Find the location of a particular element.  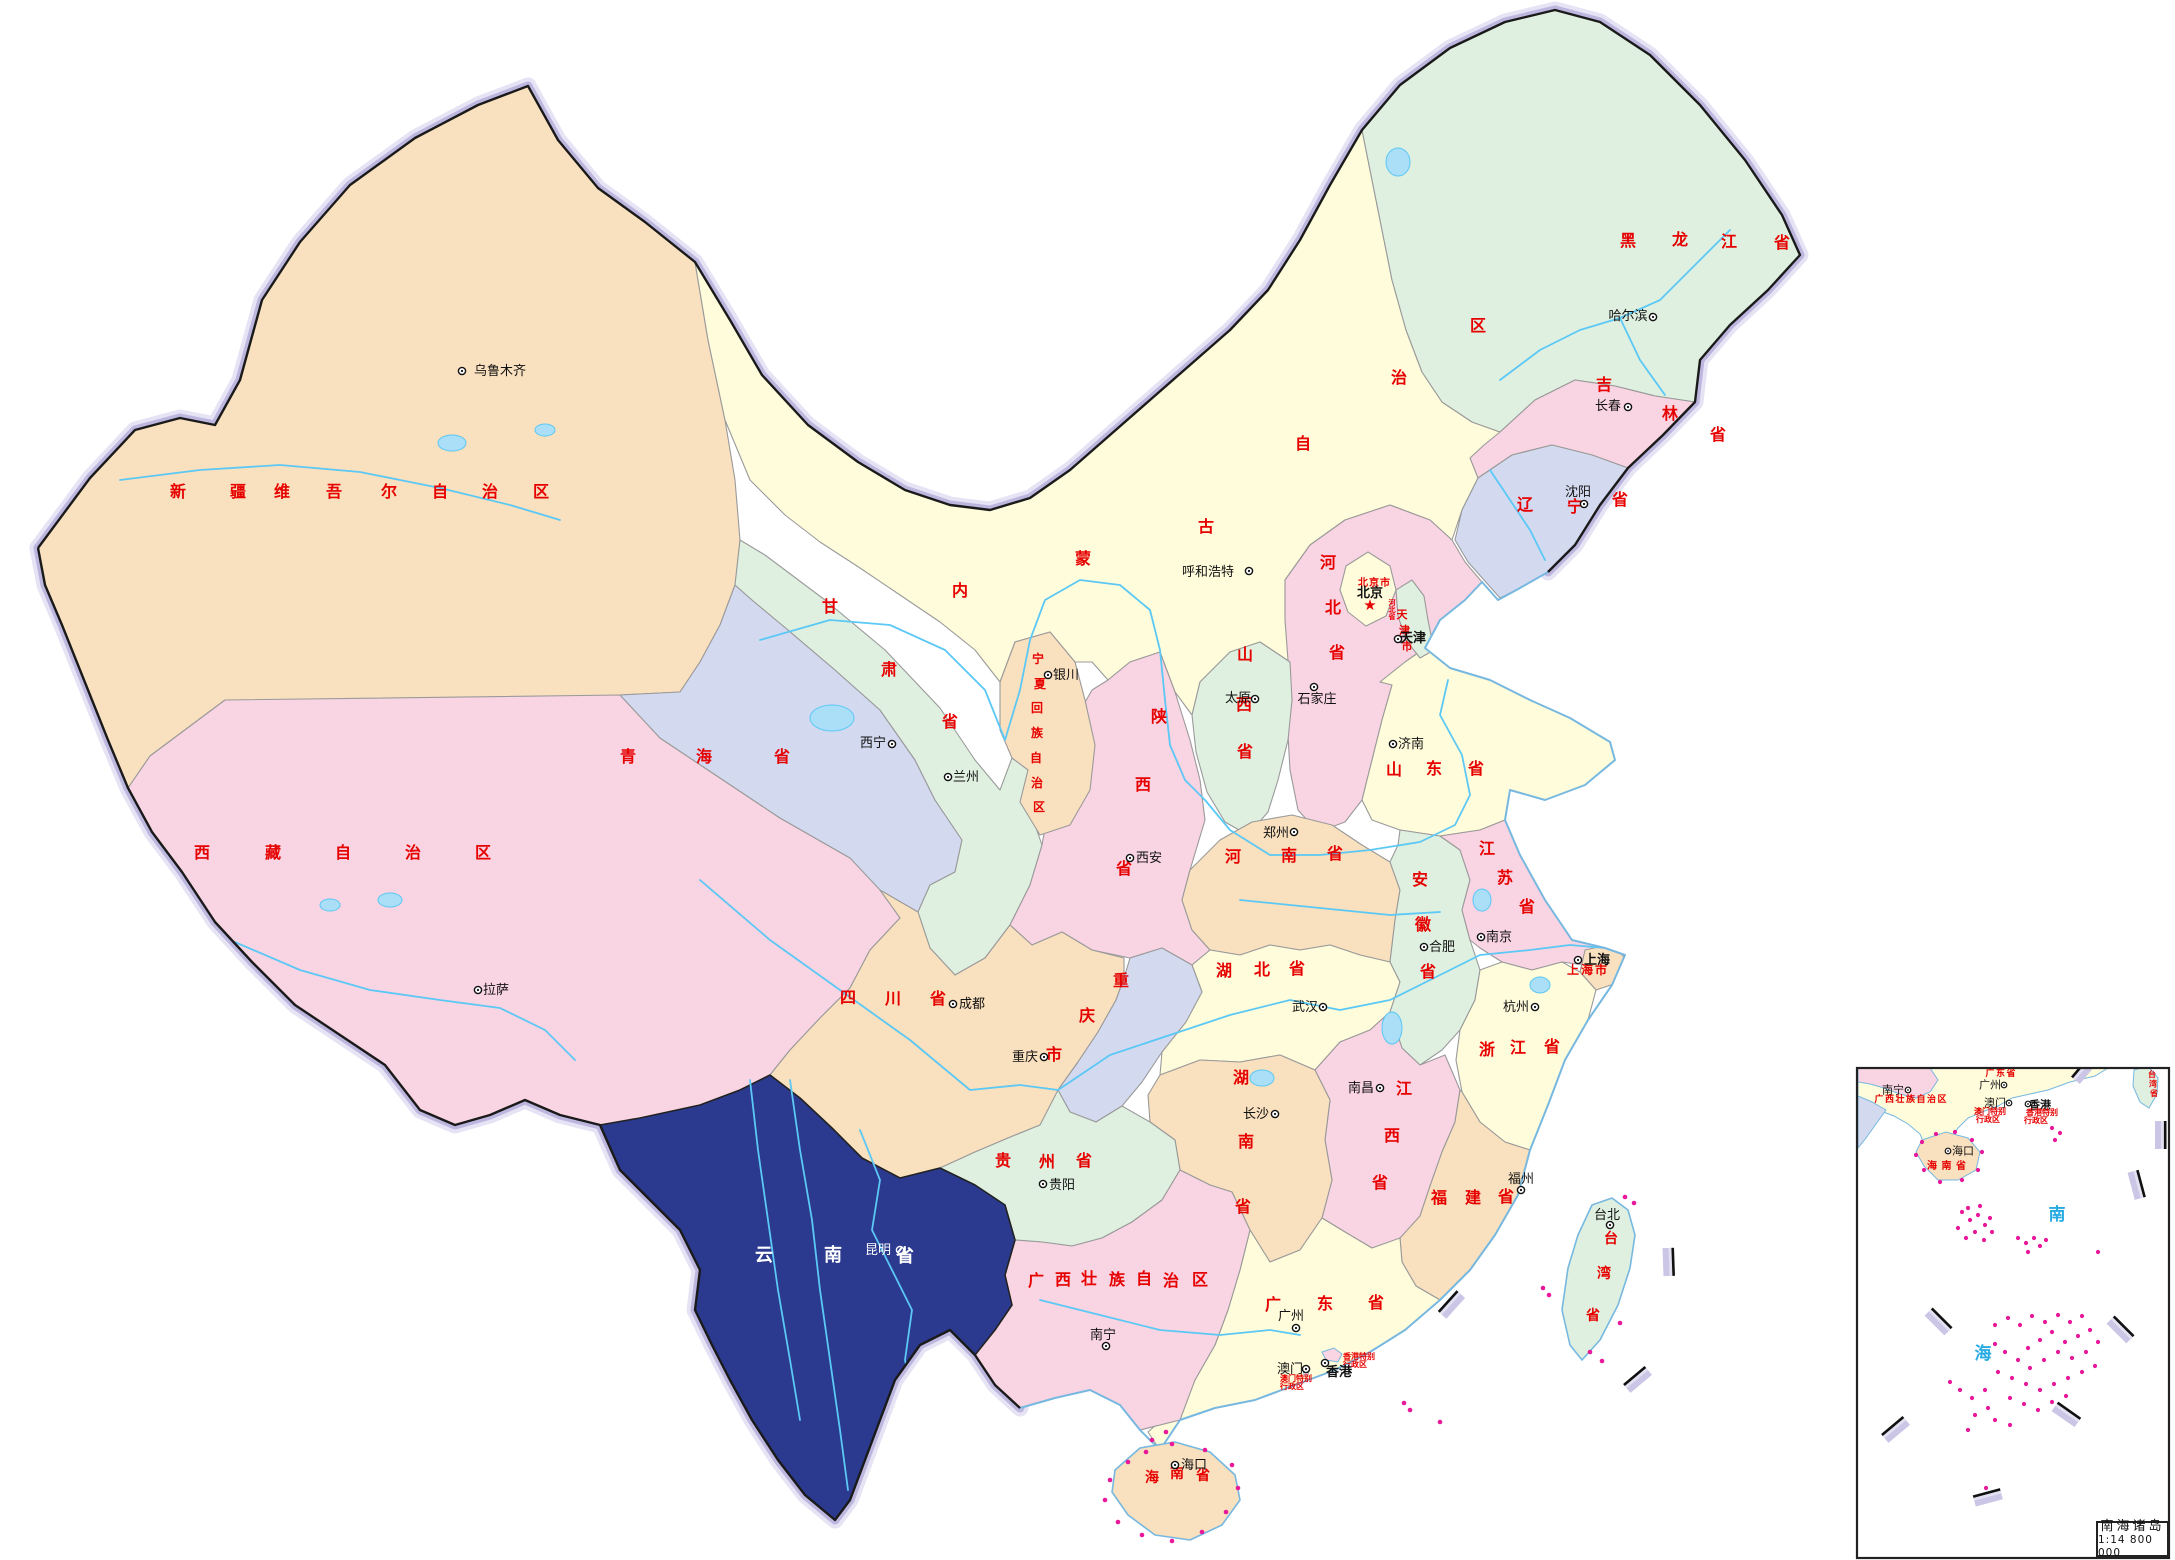

label-jilin: 省 is located at coordinates (1717, 434).